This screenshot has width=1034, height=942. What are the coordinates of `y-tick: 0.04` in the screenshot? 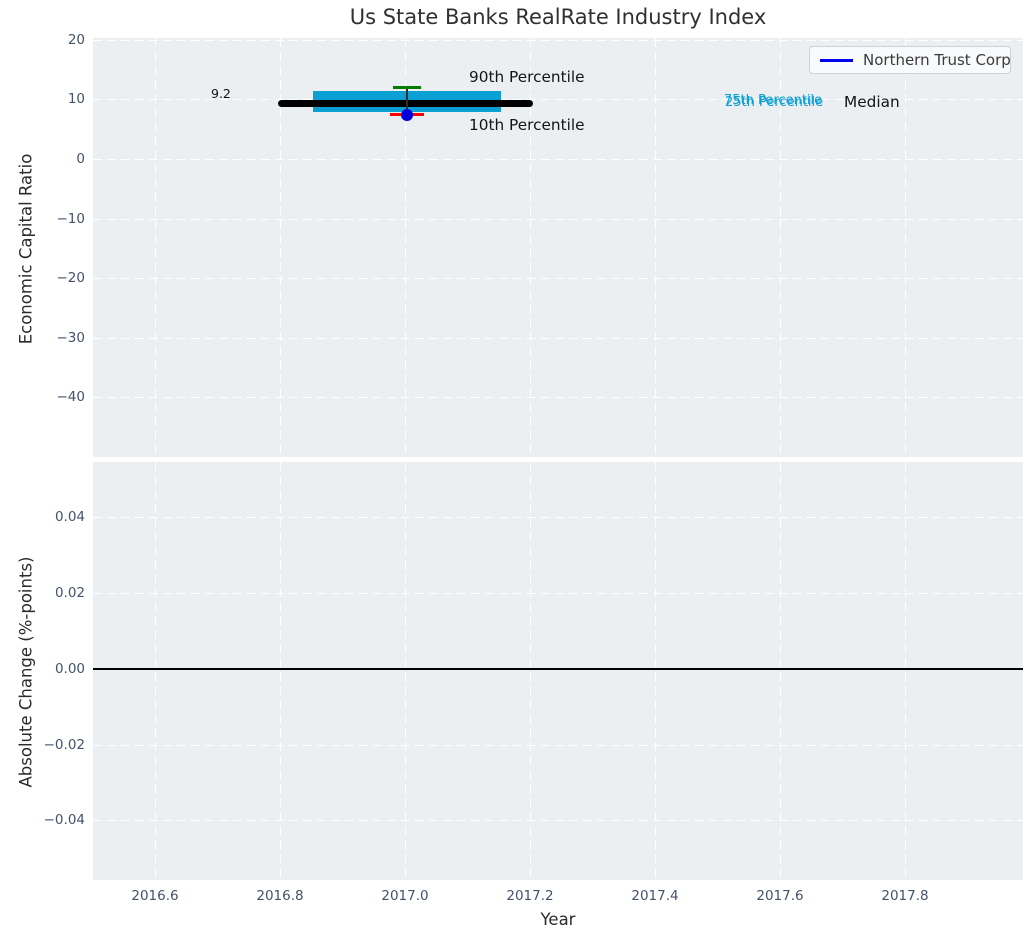 It's located at (69, 517).